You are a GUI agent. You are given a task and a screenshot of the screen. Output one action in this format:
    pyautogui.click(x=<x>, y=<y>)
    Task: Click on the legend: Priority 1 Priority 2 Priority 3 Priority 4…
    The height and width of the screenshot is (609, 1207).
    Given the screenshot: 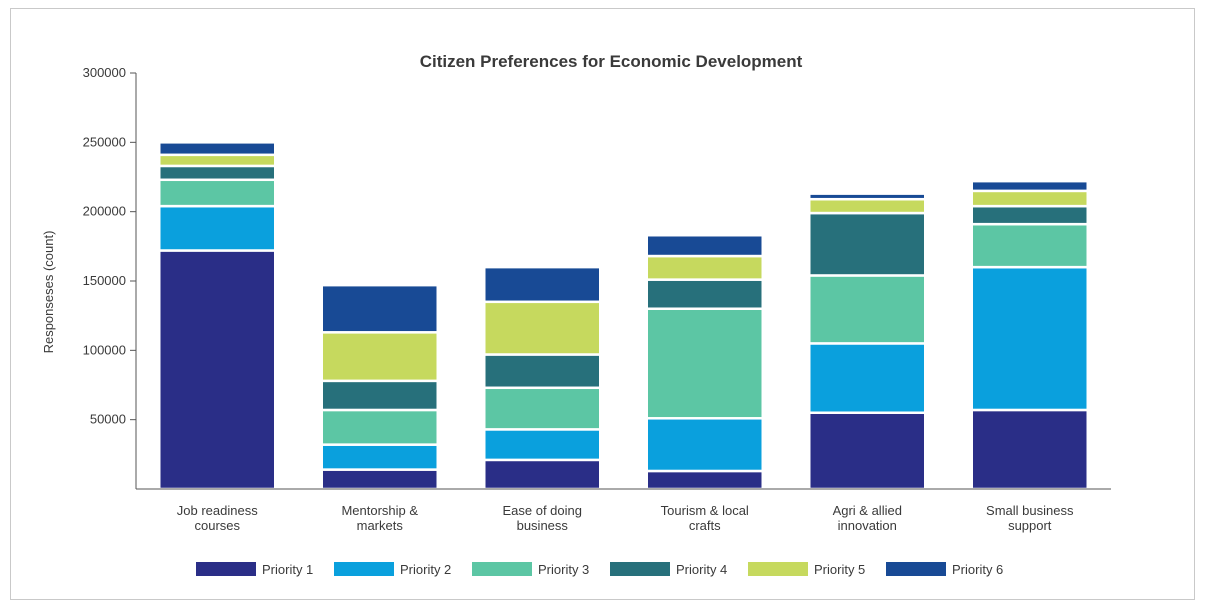 What is the action you would take?
    pyautogui.click(x=599, y=569)
    